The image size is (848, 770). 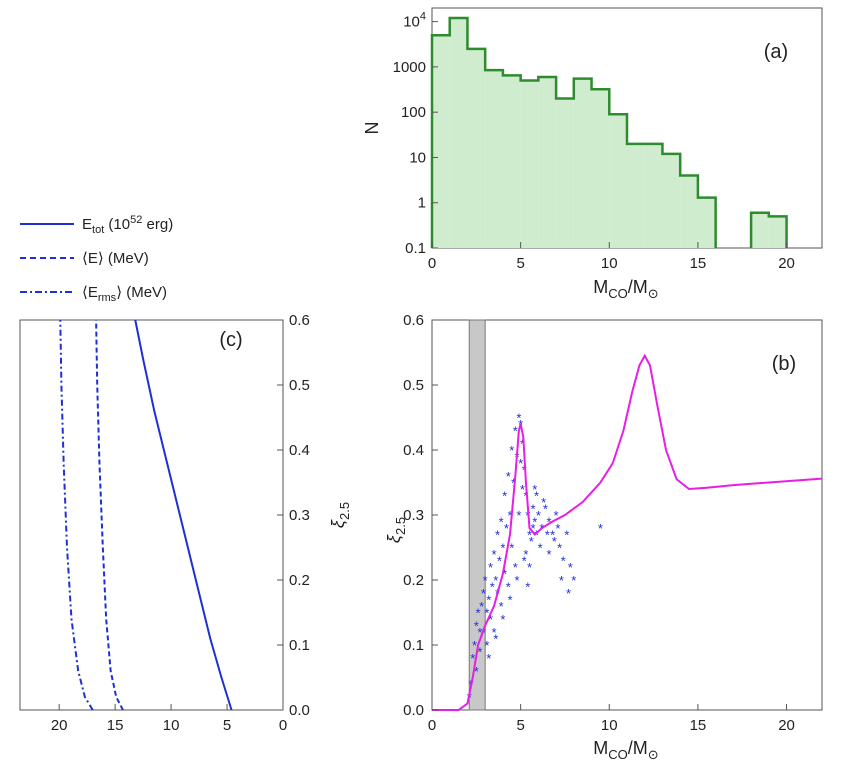 I want to click on legend-item-erms: ⟨Erms⟩ (MeV), so click(x=93, y=294).